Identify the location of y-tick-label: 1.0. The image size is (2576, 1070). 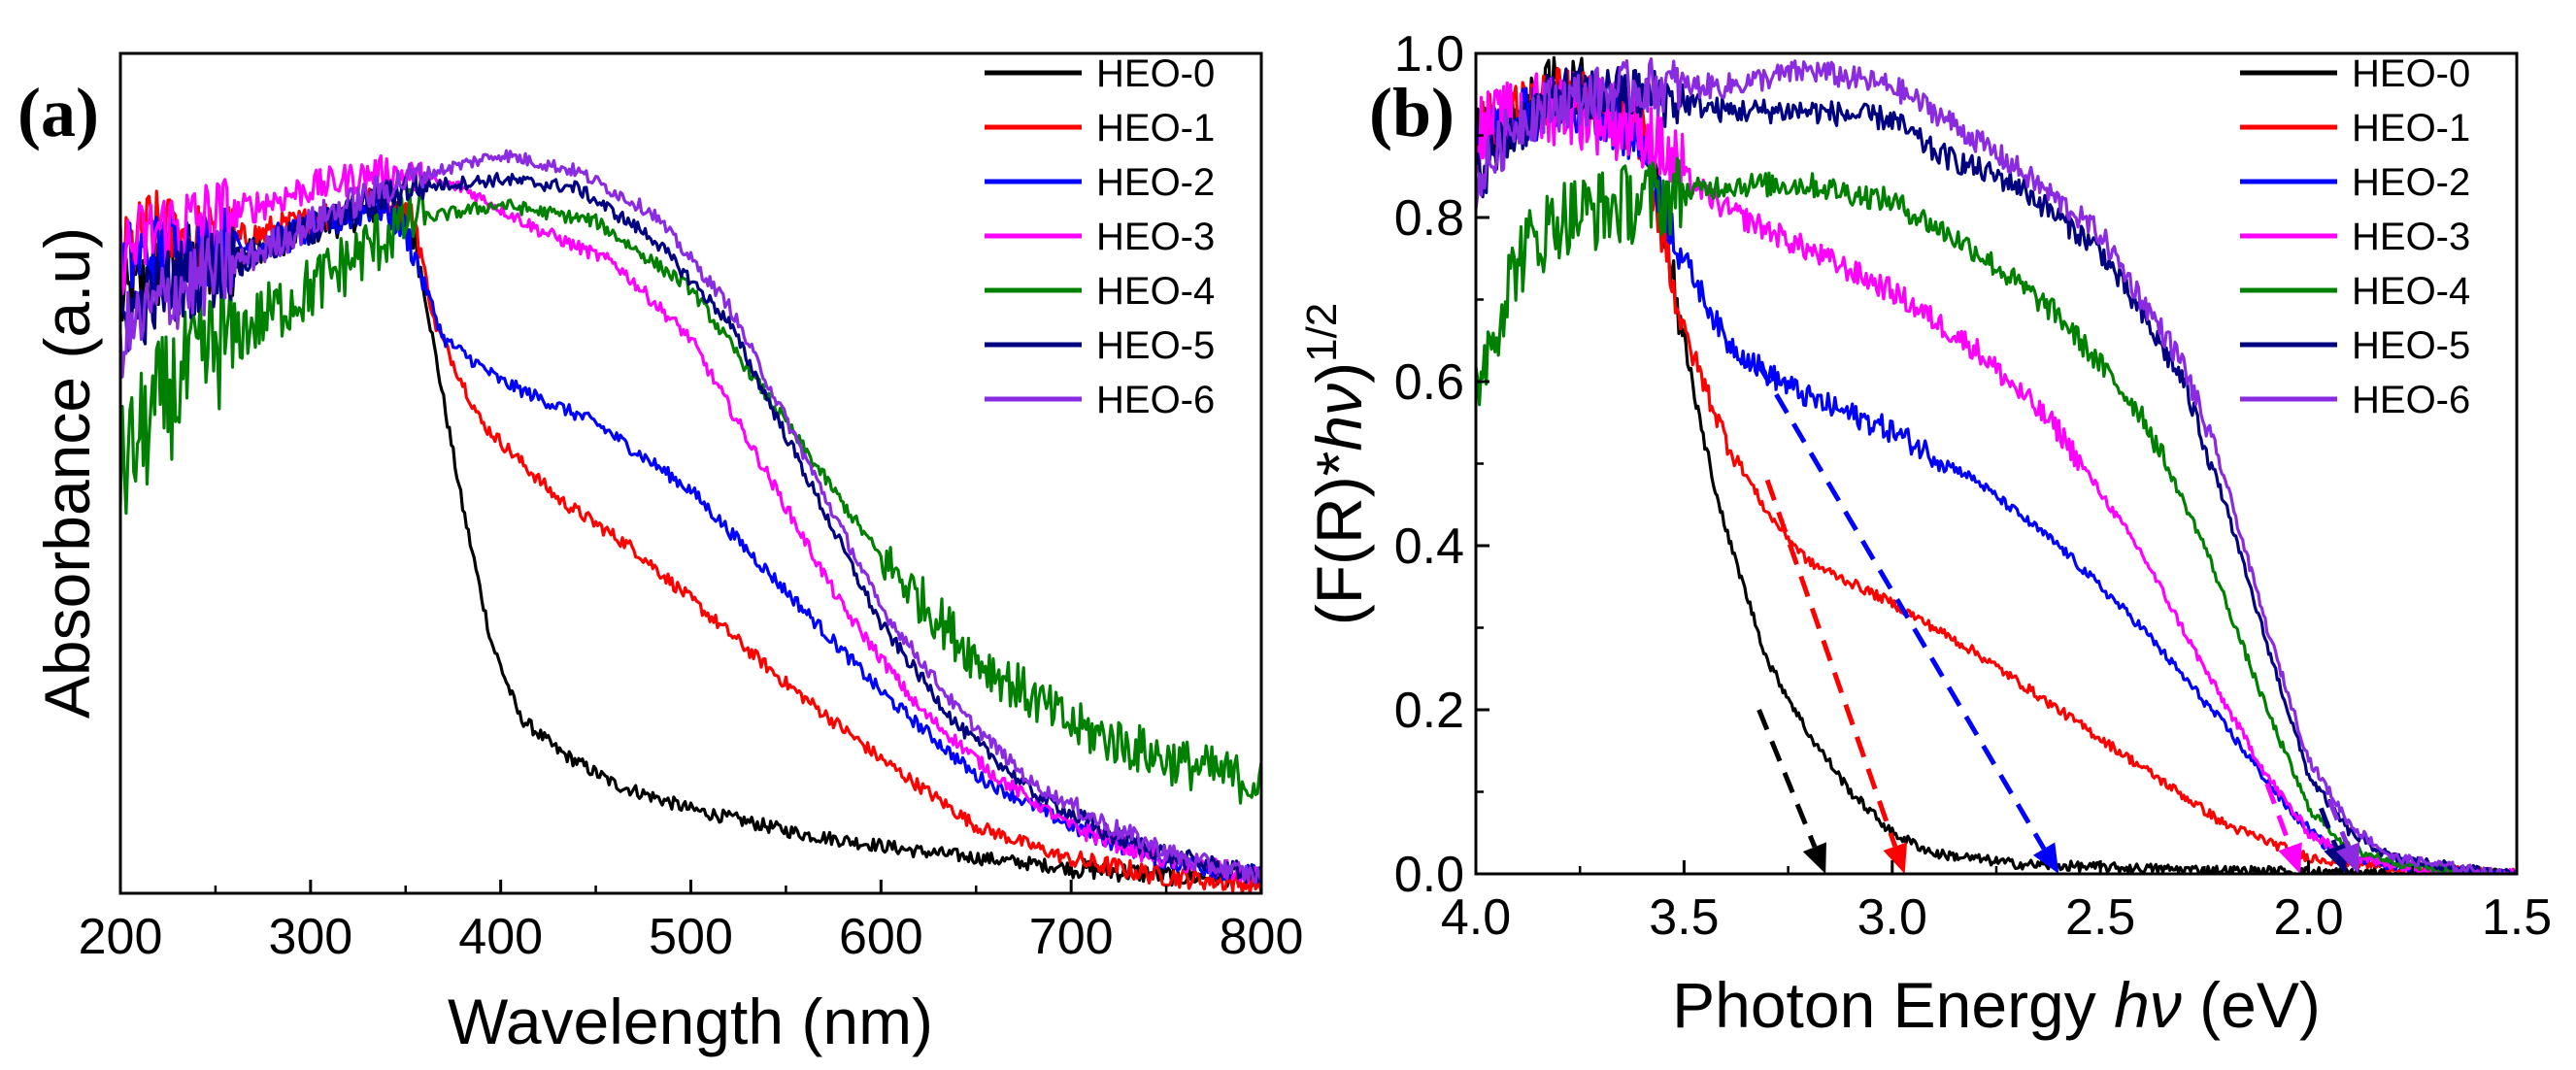
(1429, 54).